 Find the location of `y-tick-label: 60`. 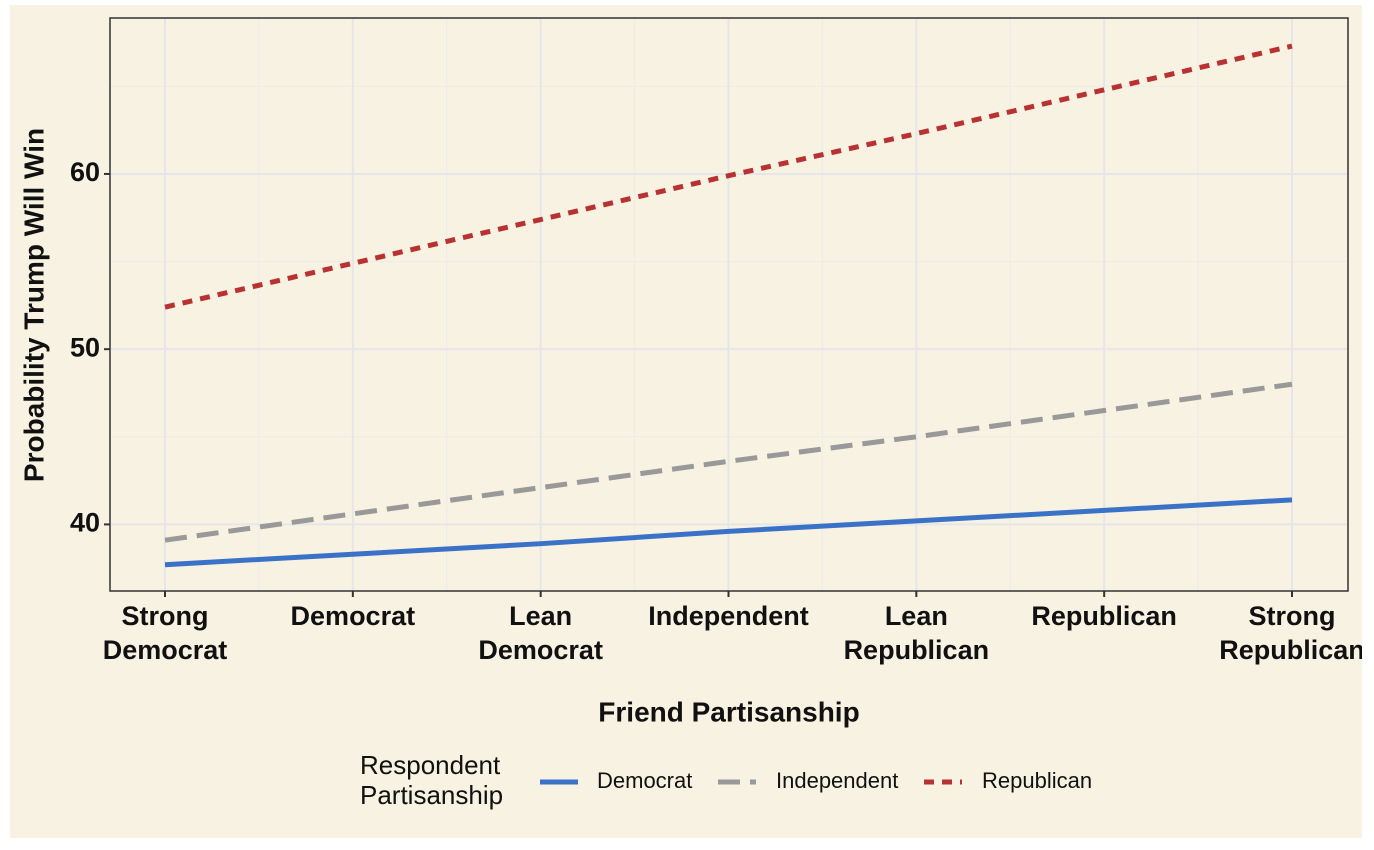

y-tick-label: 60 is located at coordinates (85, 172).